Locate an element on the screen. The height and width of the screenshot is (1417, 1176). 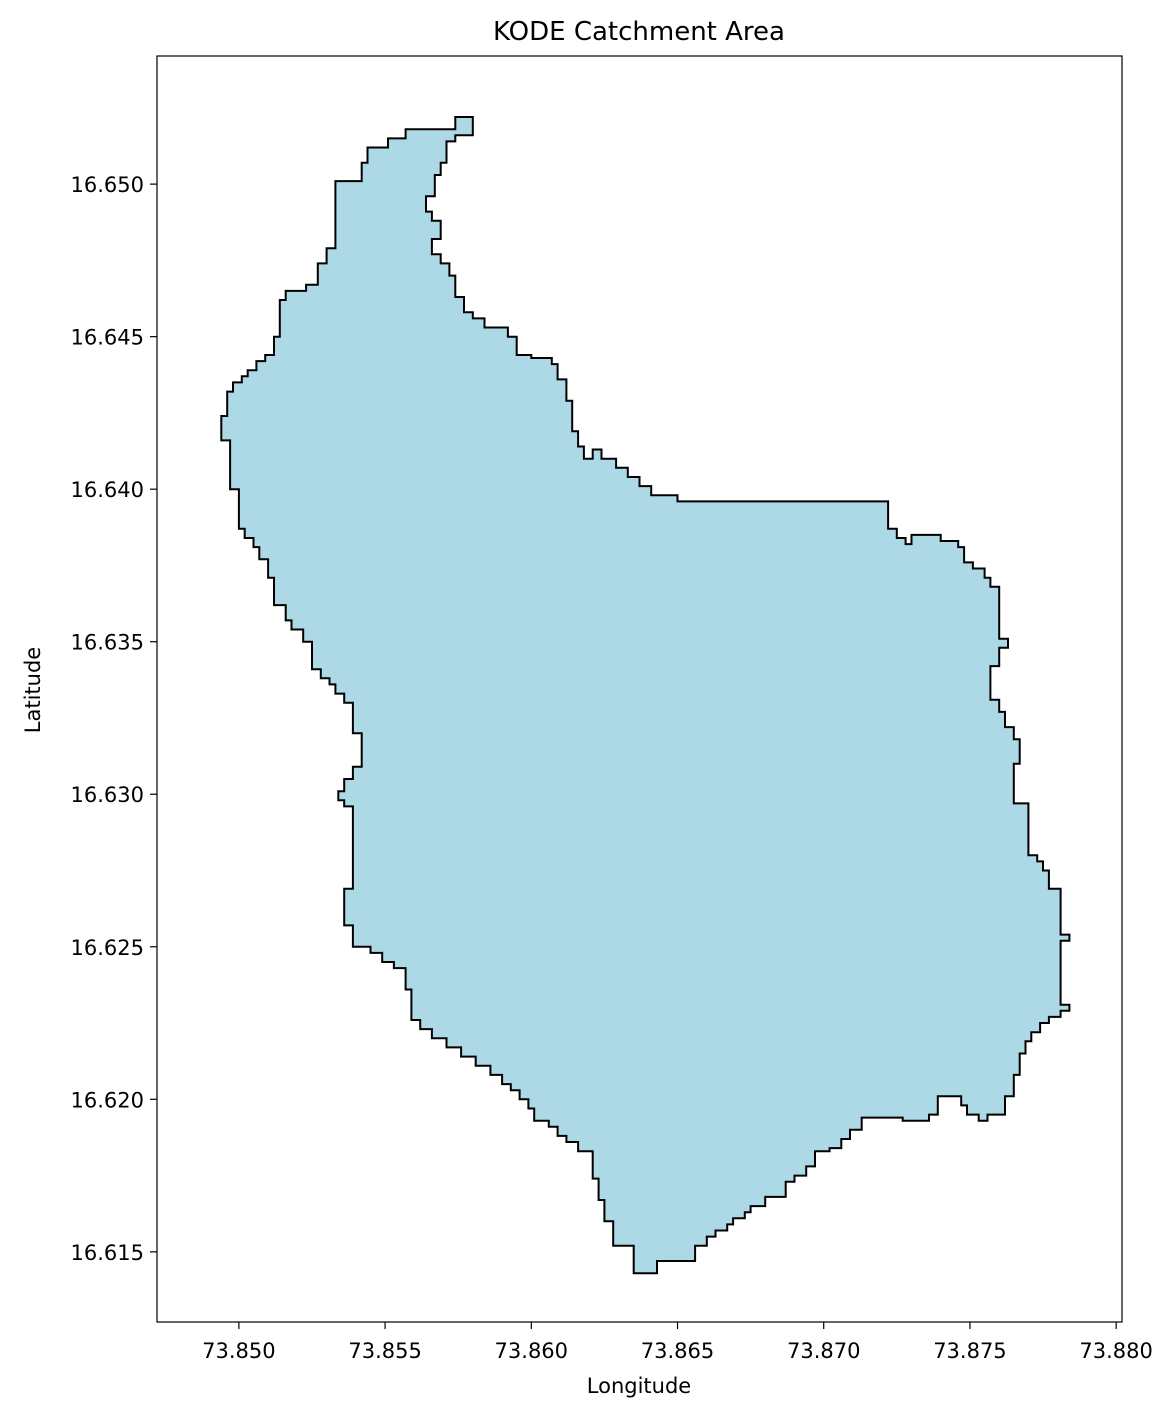
chart-title: KODE Catchment Area is located at coordinates (639, 32).